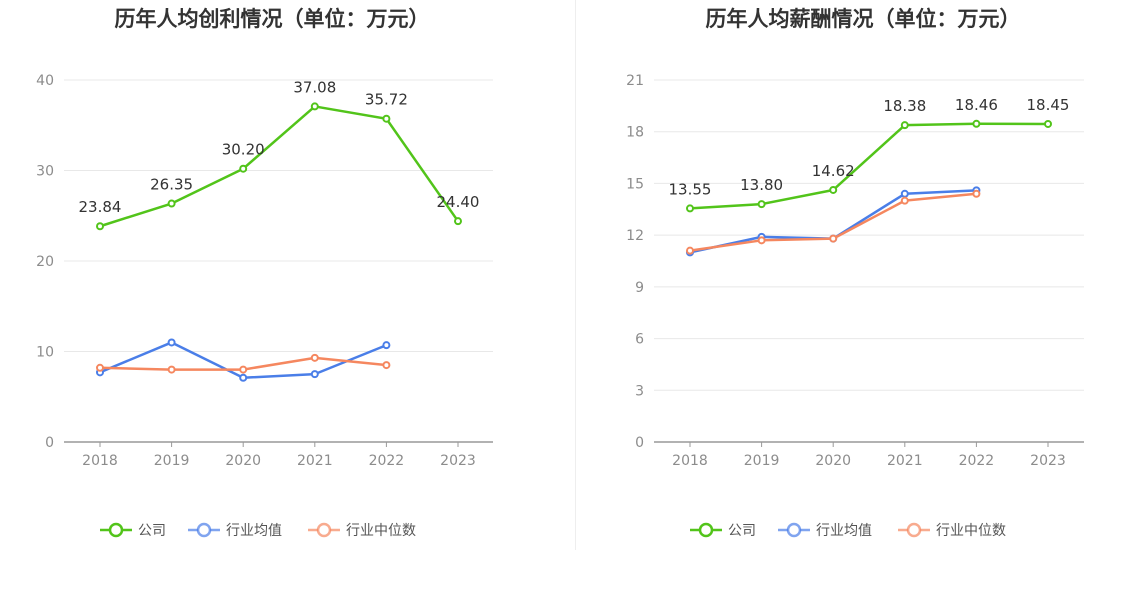  I want to click on data-label: 13.80, so click(761, 185).